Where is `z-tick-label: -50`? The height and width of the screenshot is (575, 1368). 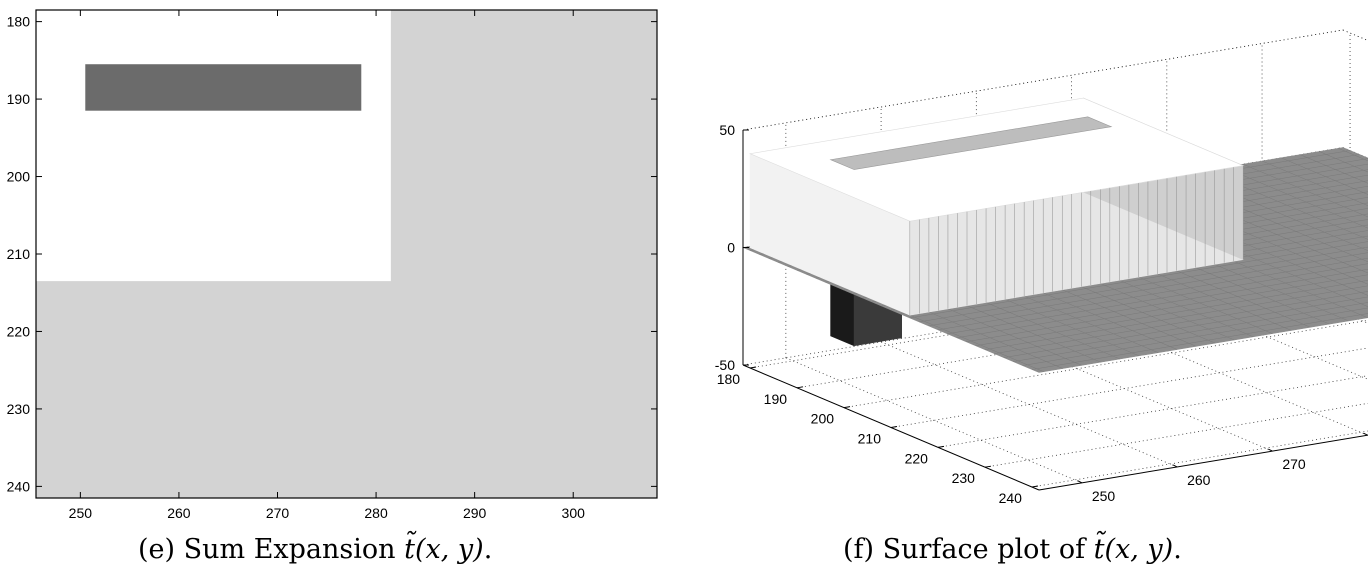 z-tick-label: -50 is located at coordinates (725, 365).